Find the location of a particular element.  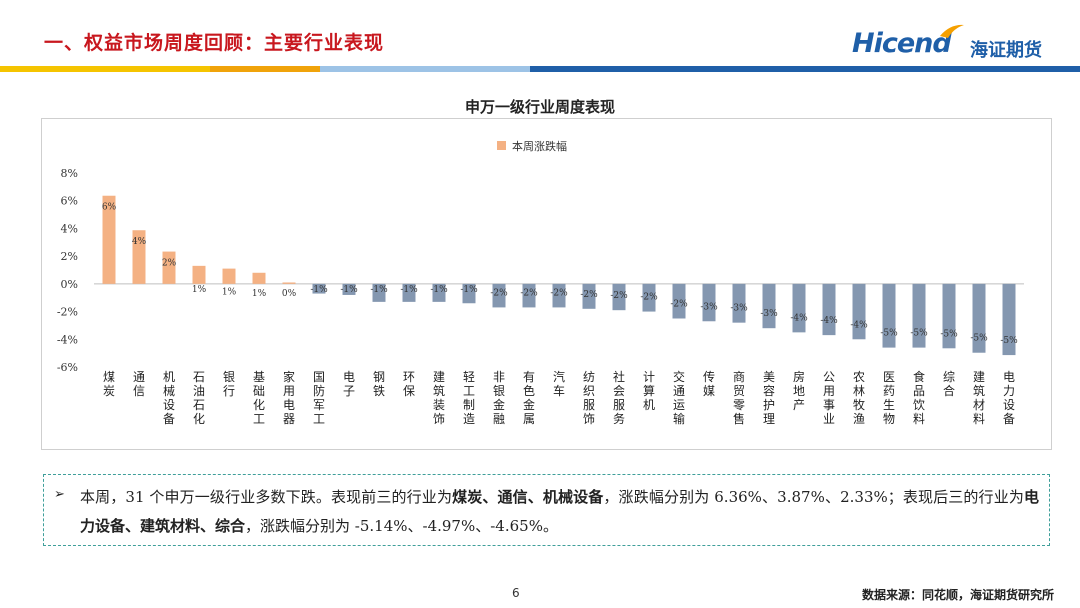

x-tick-char: 算 is located at coordinates (649, 390).